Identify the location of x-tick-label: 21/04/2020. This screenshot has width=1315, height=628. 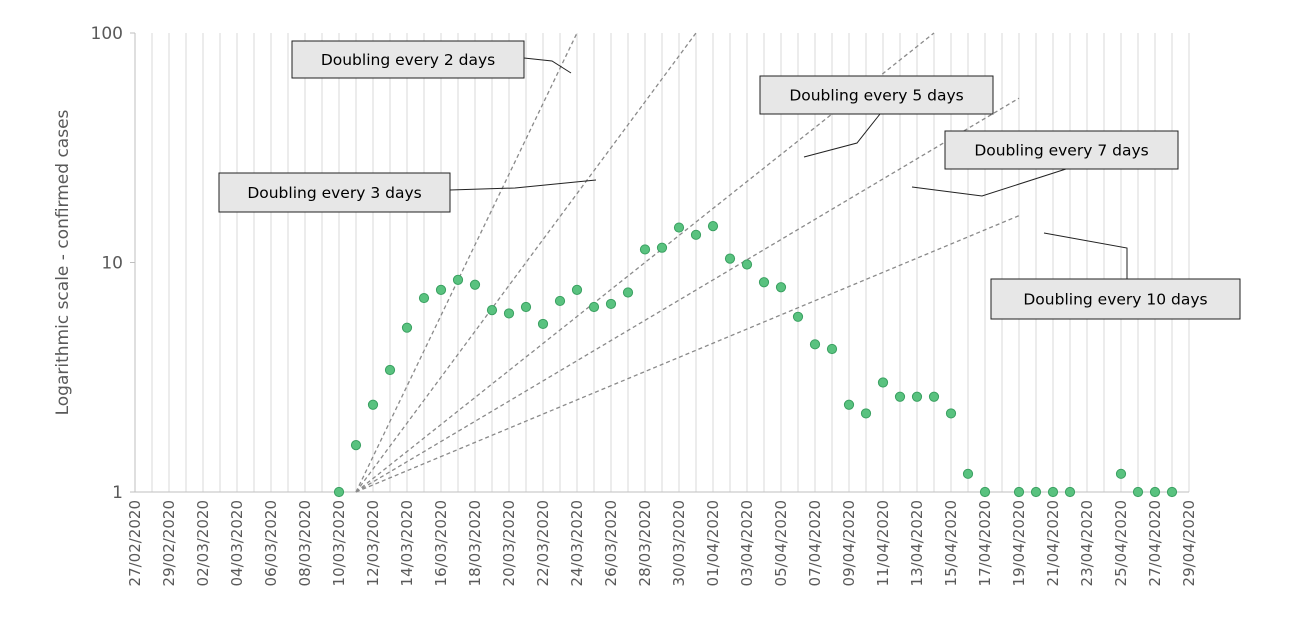
(1053, 543).